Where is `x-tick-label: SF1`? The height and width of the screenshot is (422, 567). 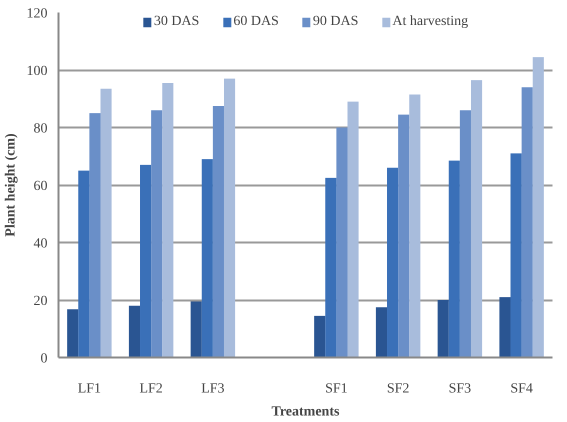 x-tick-label: SF1 is located at coordinates (336, 389).